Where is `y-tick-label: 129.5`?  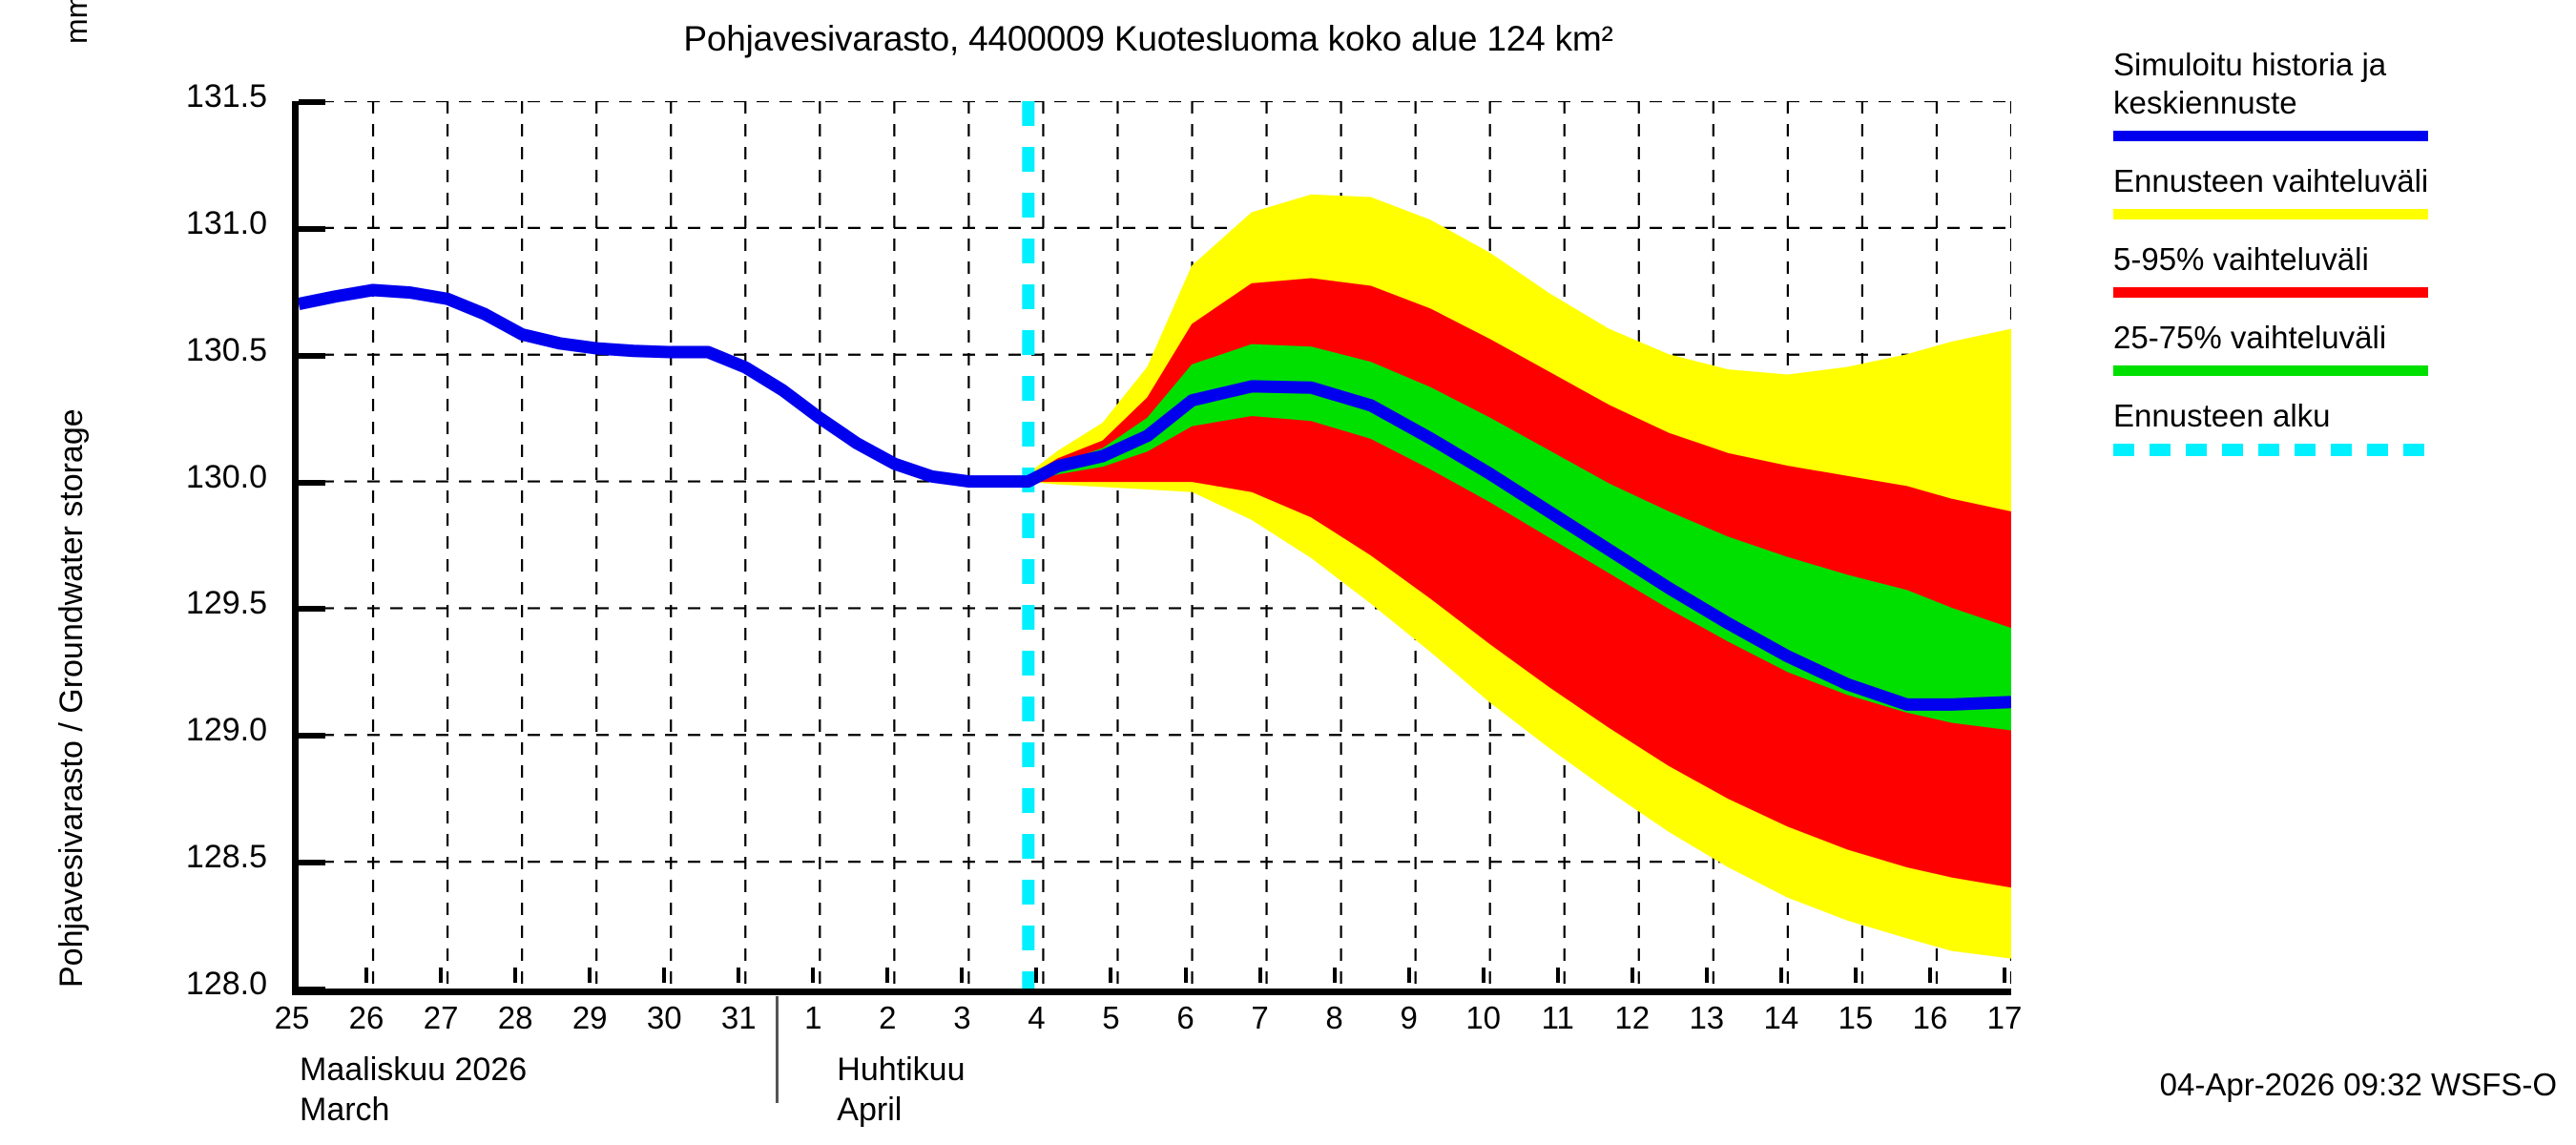
y-tick-label: 129.5 is located at coordinates (226, 603).